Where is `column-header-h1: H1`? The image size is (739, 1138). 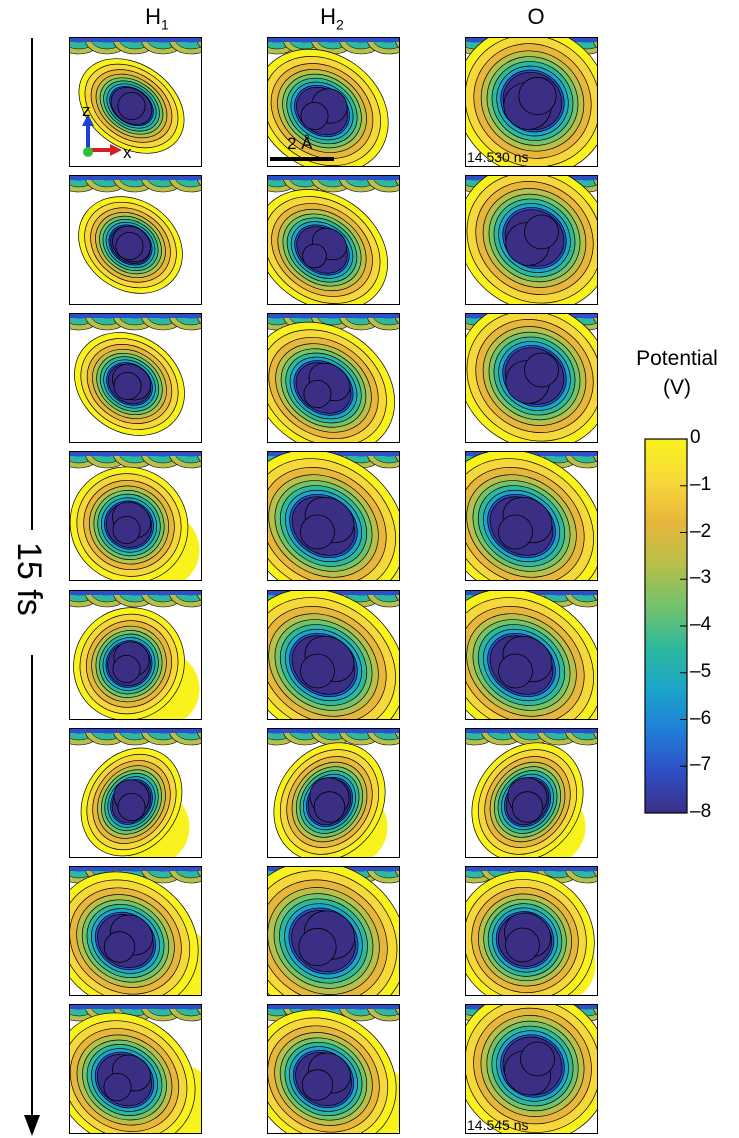 column-header-h1: H1 is located at coordinates (157, 18).